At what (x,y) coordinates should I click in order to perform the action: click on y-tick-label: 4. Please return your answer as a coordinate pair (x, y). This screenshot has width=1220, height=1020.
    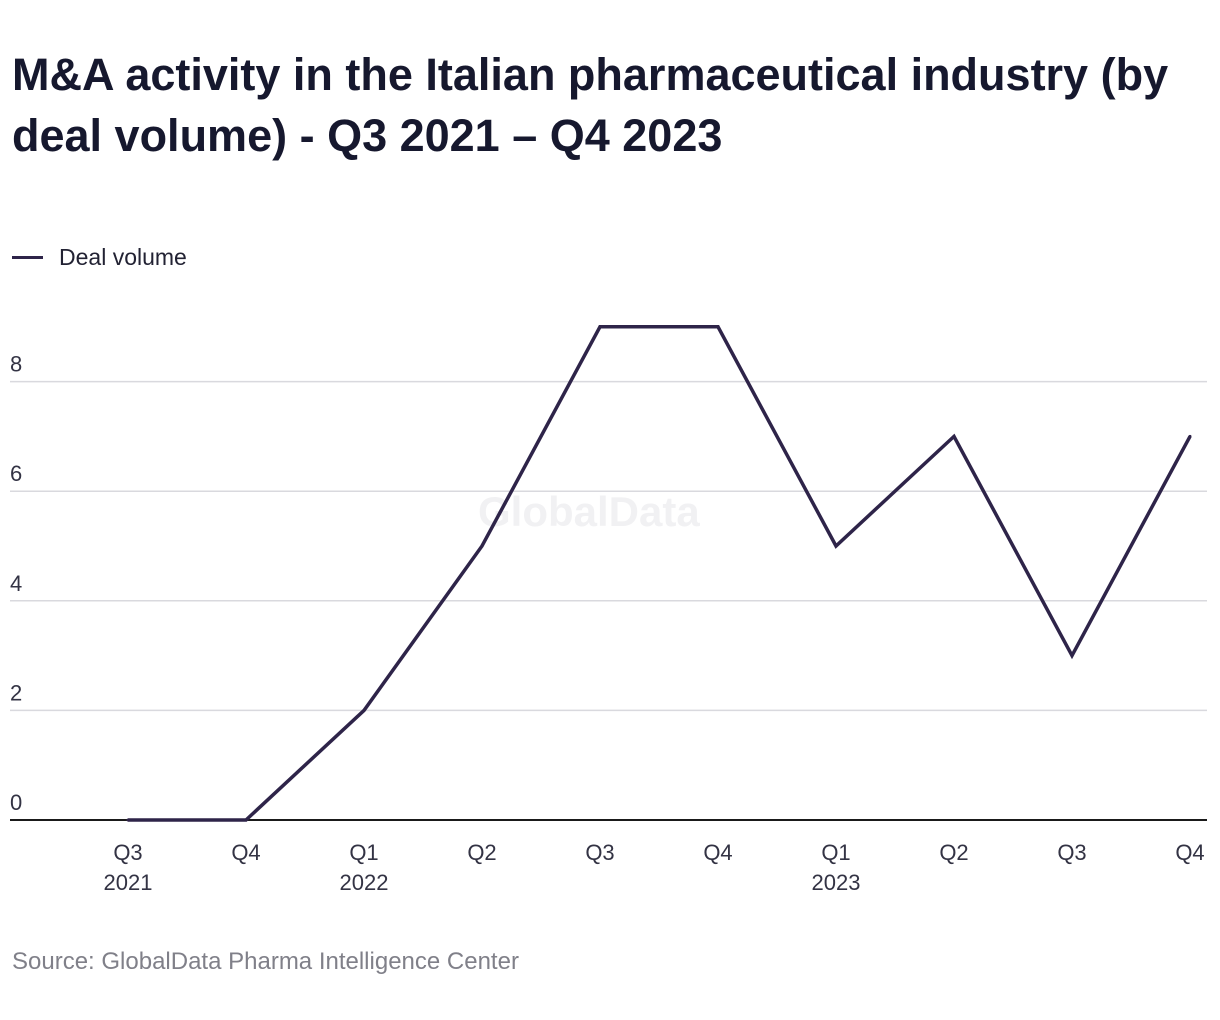
    Looking at the image, I should click on (16, 583).